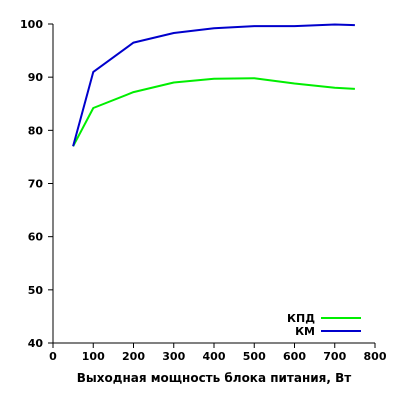 The height and width of the screenshot is (404, 400). What do you see at coordinates (173, 356) in the screenshot?
I see `x-tick-label: 300` at bounding box center [173, 356].